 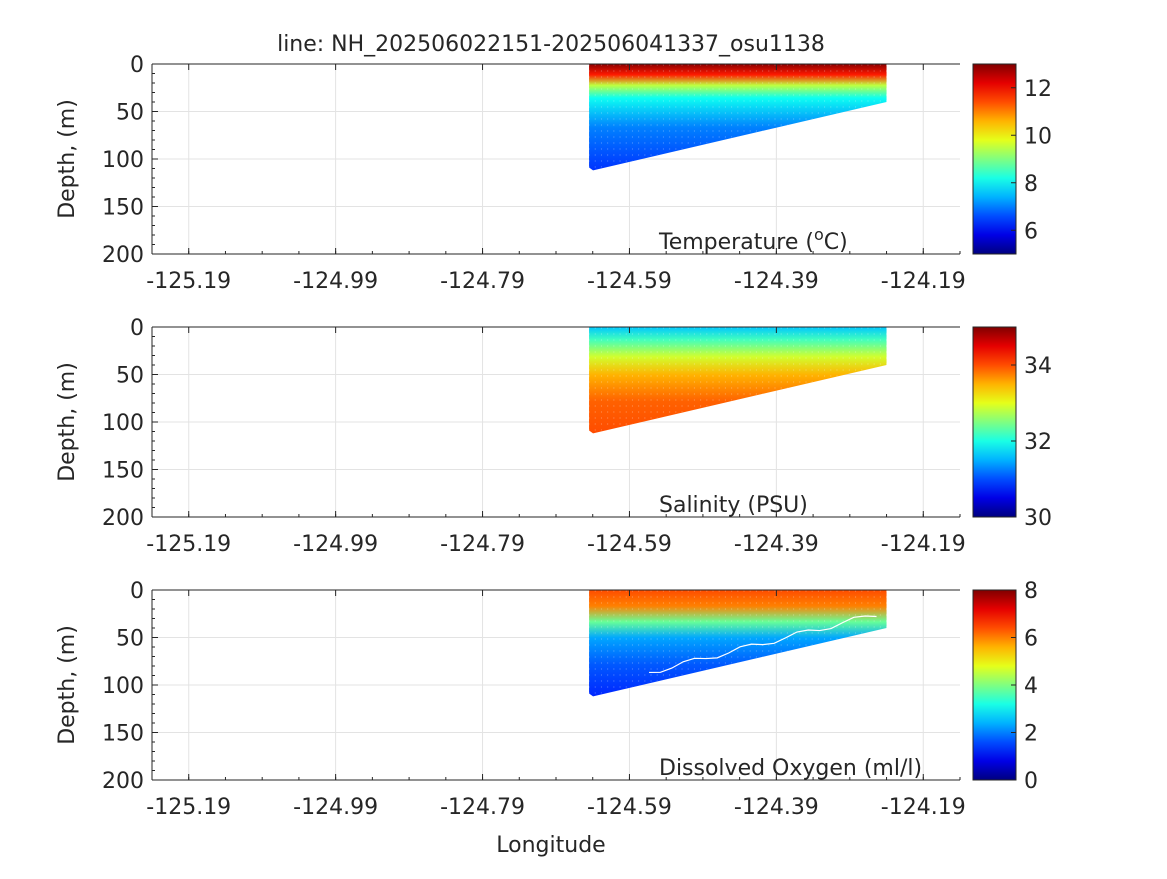 I want to click on x-axis-label: Longitude, so click(x=550, y=845).